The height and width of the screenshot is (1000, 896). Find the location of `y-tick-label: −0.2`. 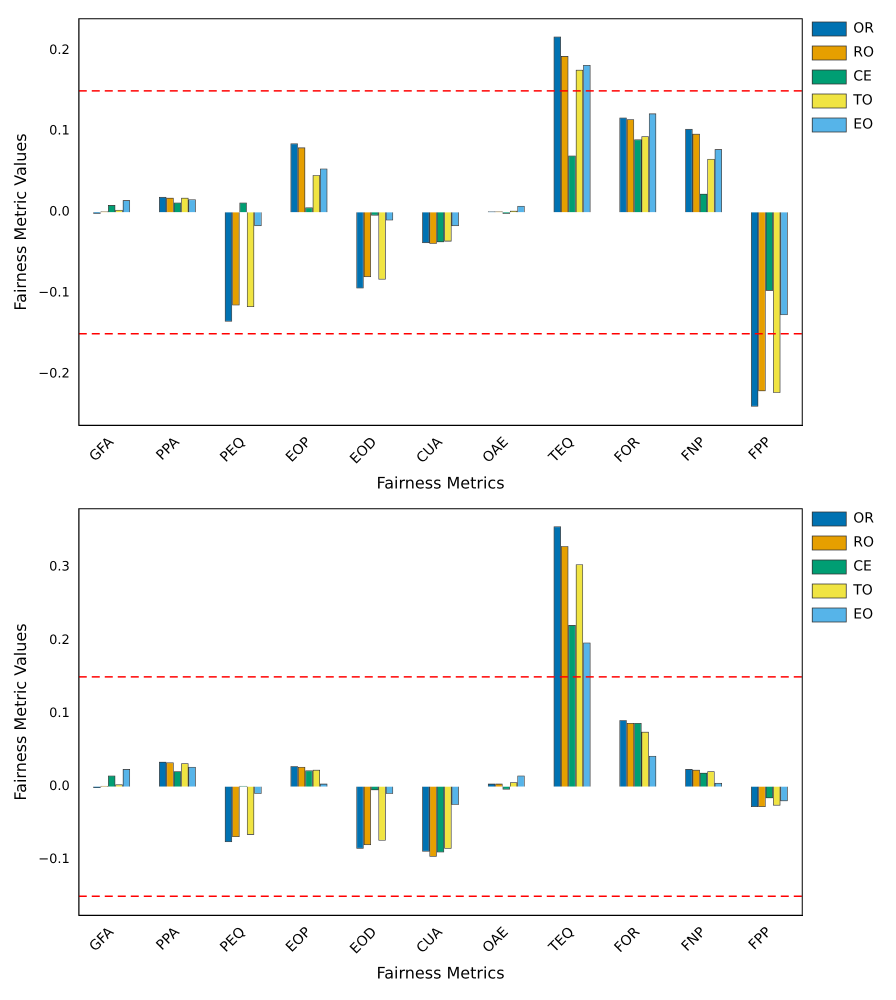

y-tick-label: −0.2 is located at coordinates (54, 374).